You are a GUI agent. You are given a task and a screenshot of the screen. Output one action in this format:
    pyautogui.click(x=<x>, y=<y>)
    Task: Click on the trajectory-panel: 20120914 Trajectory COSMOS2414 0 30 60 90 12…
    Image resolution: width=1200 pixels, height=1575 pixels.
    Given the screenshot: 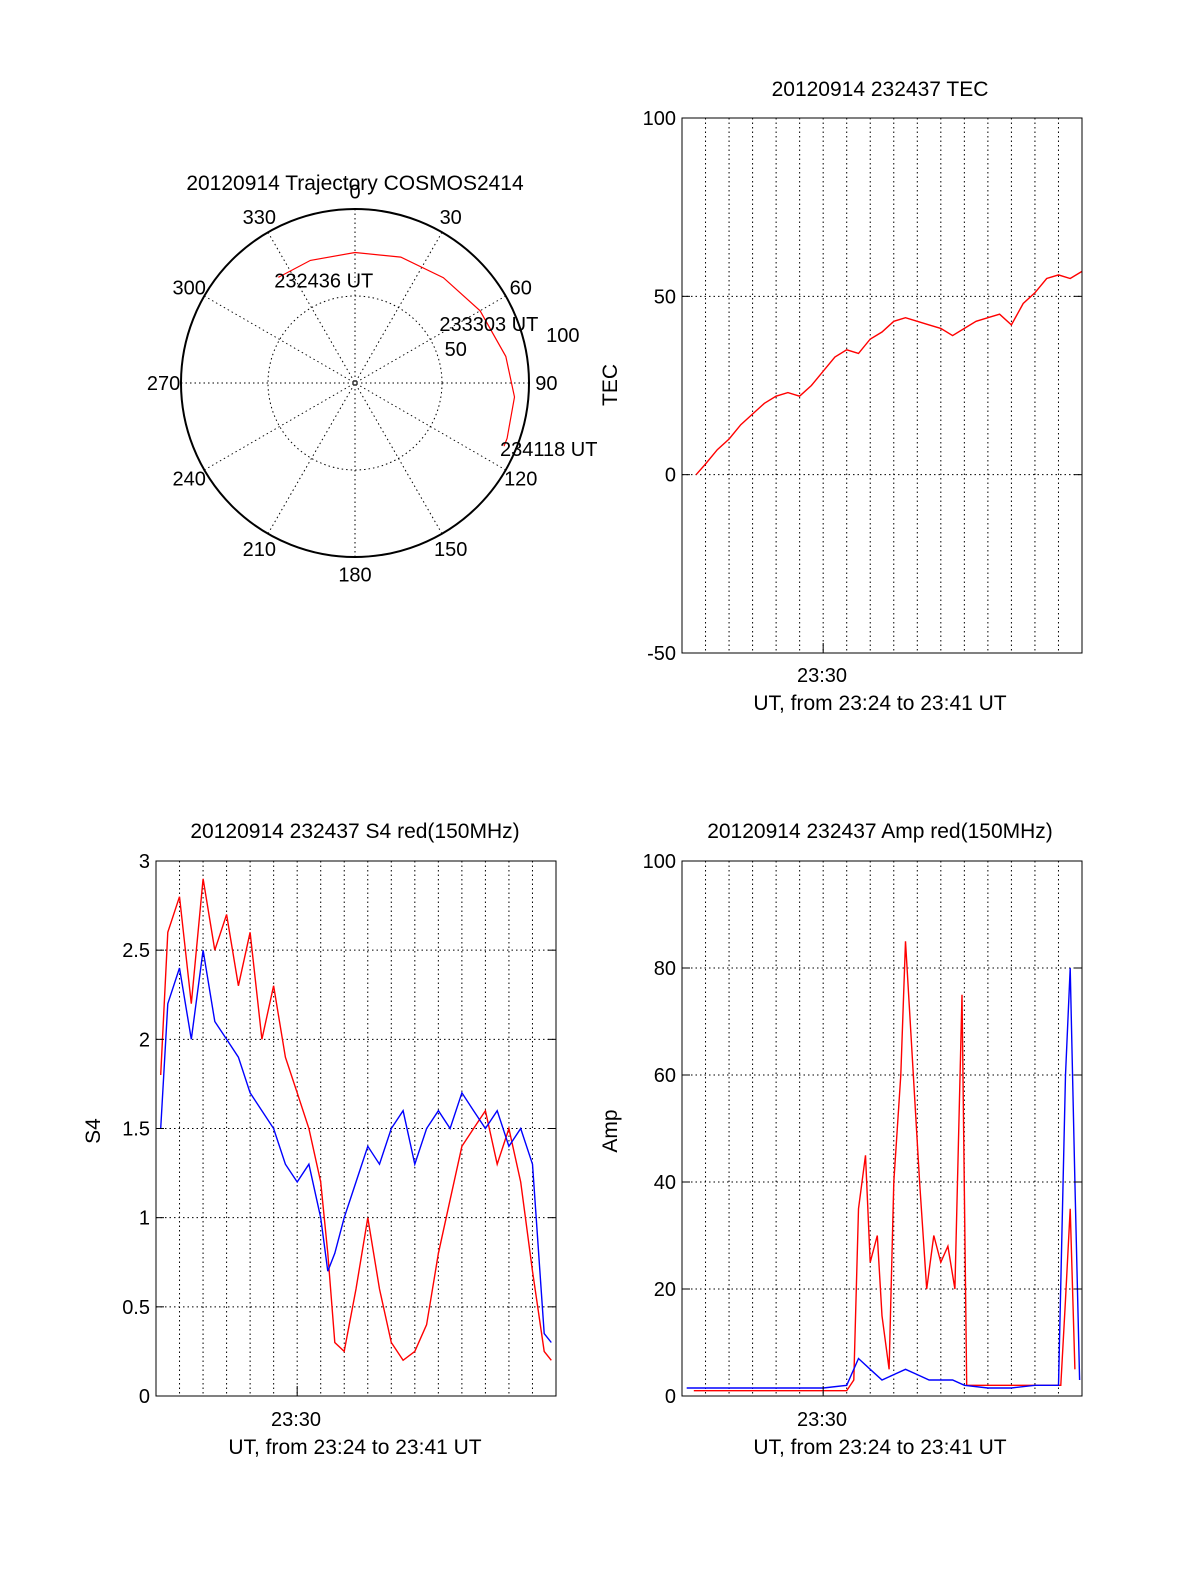 What is the action you would take?
    pyautogui.click(x=372, y=379)
    